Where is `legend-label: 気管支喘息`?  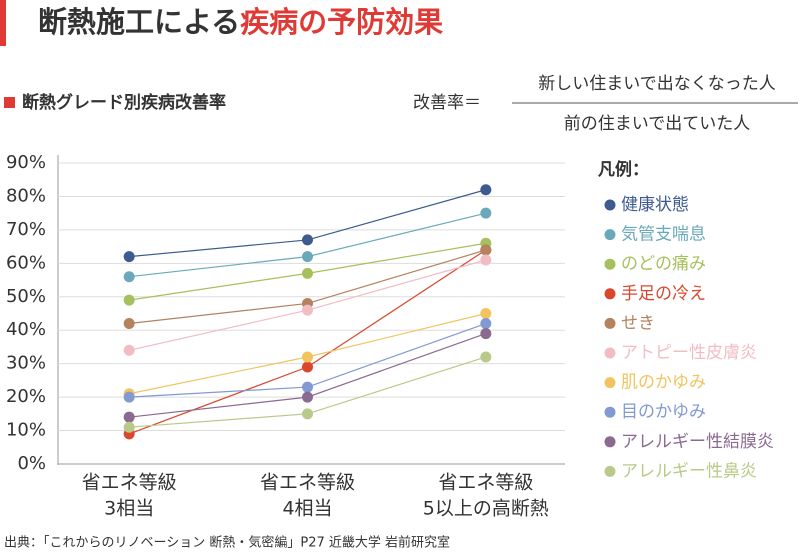
legend-label: 気管支喘息 is located at coordinates (663, 235).